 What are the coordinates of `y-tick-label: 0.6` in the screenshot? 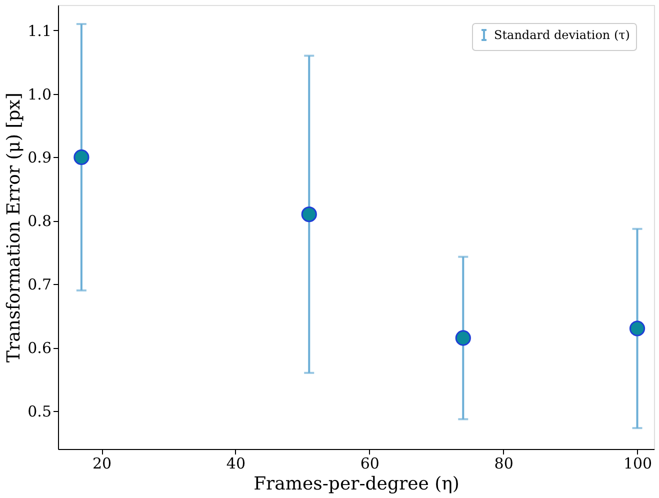 It's located at (40, 348).